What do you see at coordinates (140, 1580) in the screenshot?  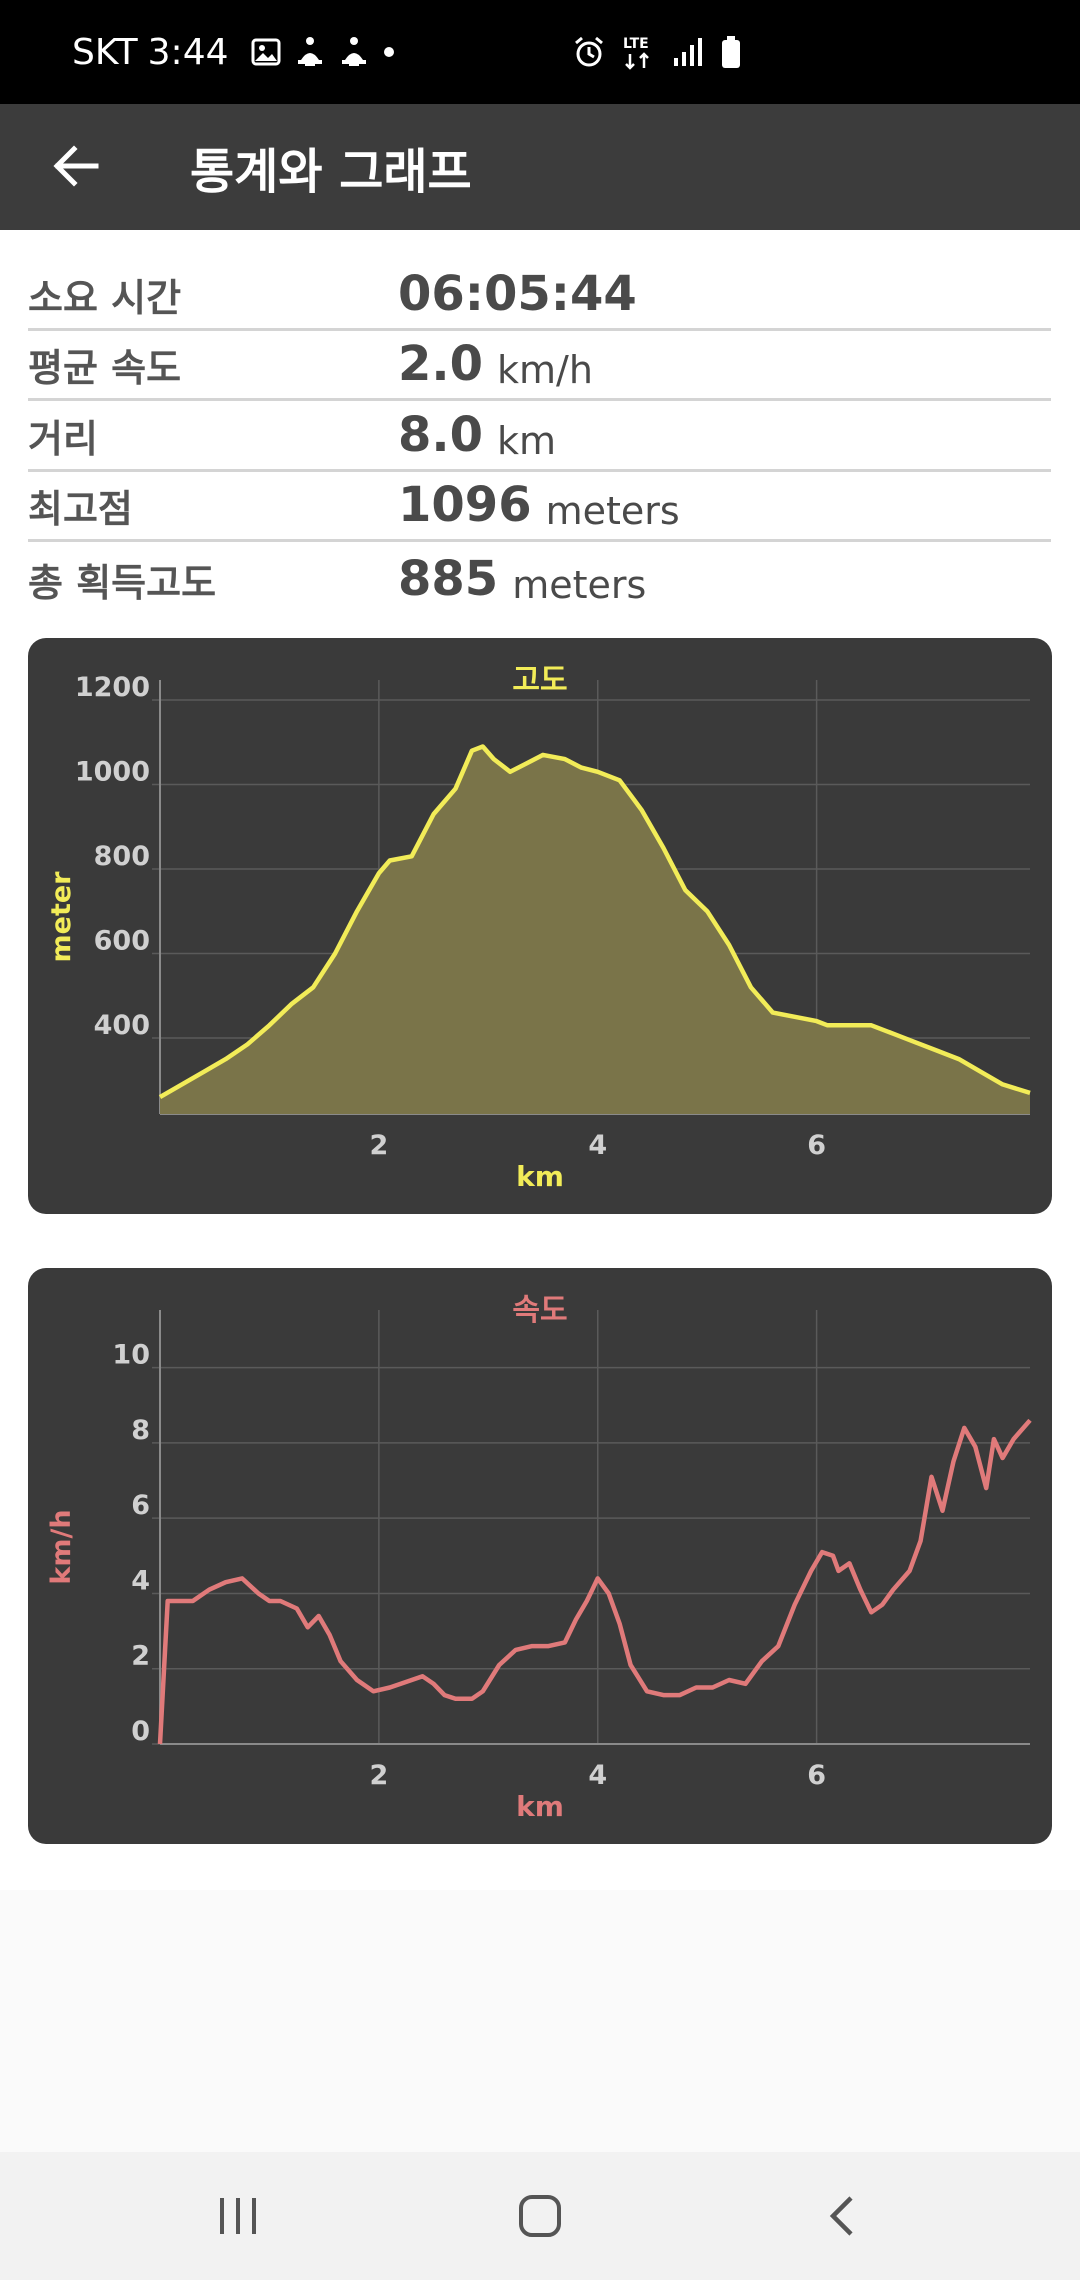 I see `y-tick-label: 4` at bounding box center [140, 1580].